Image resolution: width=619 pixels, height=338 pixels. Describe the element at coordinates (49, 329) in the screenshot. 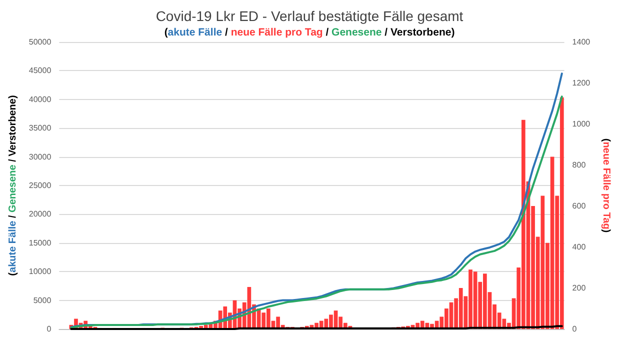

I see `y-tick-label: 0` at that location.